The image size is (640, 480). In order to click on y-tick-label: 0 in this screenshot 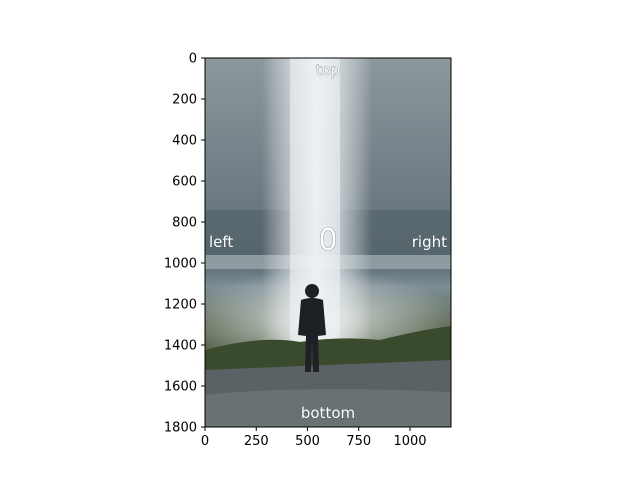, I will do `click(193, 59)`.